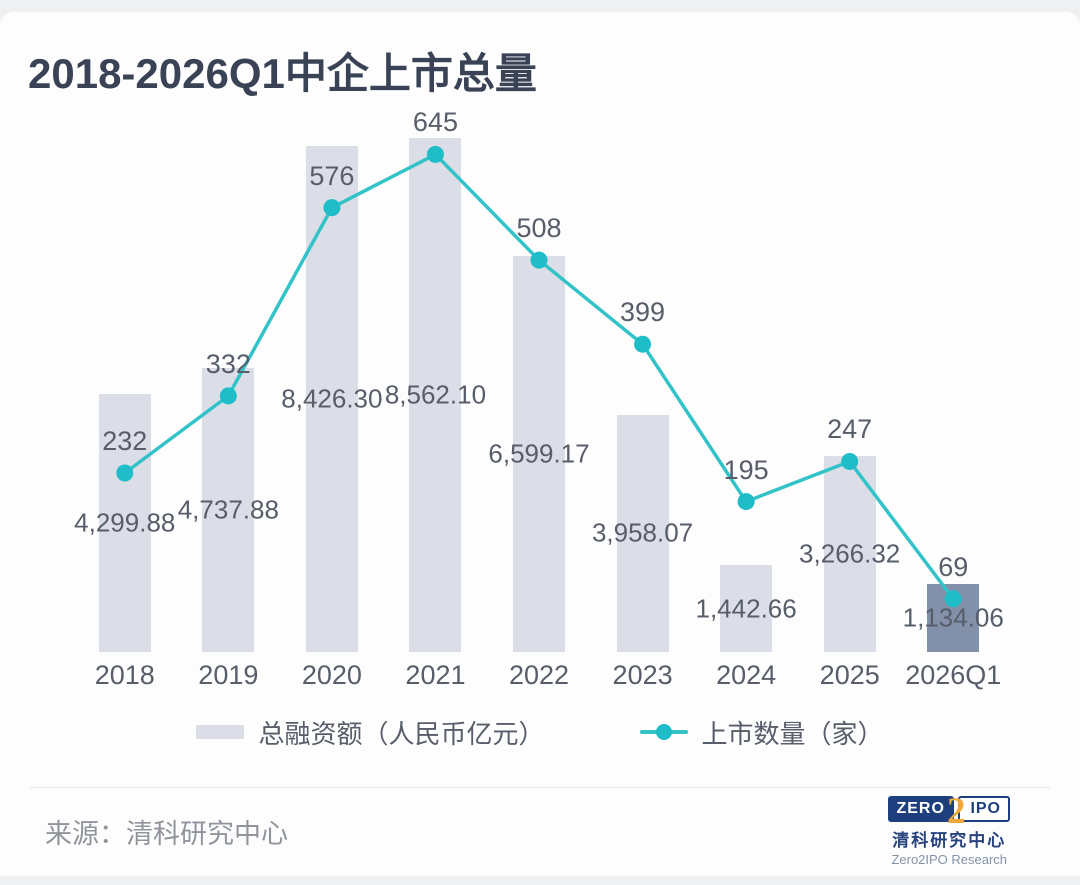 The height and width of the screenshot is (885, 1080). I want to click on line-point-2022, so click(539, 260).